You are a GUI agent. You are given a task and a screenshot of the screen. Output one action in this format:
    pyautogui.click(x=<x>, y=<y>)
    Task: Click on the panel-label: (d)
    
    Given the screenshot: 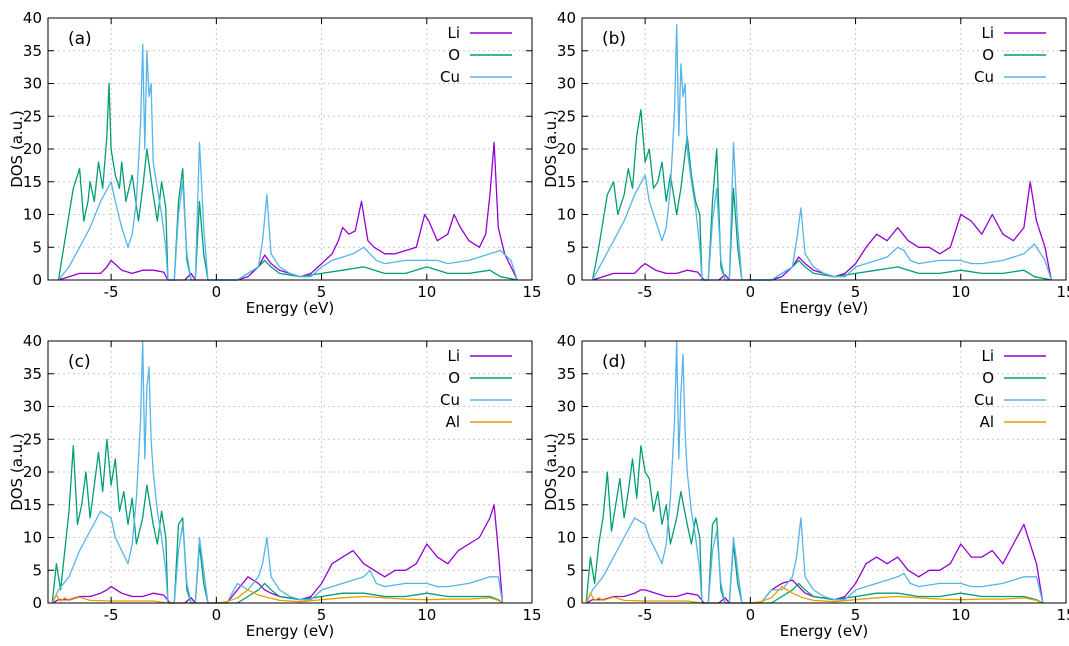 What is the action you would take?
    pyautogui.click(x=614, y=362)
    